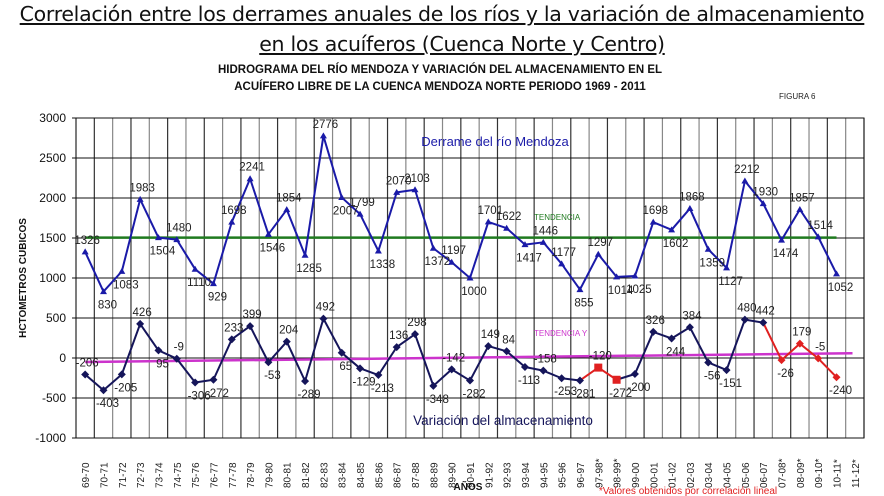 The height and width of the screenshot is (496, 884). I want to click on data-label: -26, so click(785, 374).